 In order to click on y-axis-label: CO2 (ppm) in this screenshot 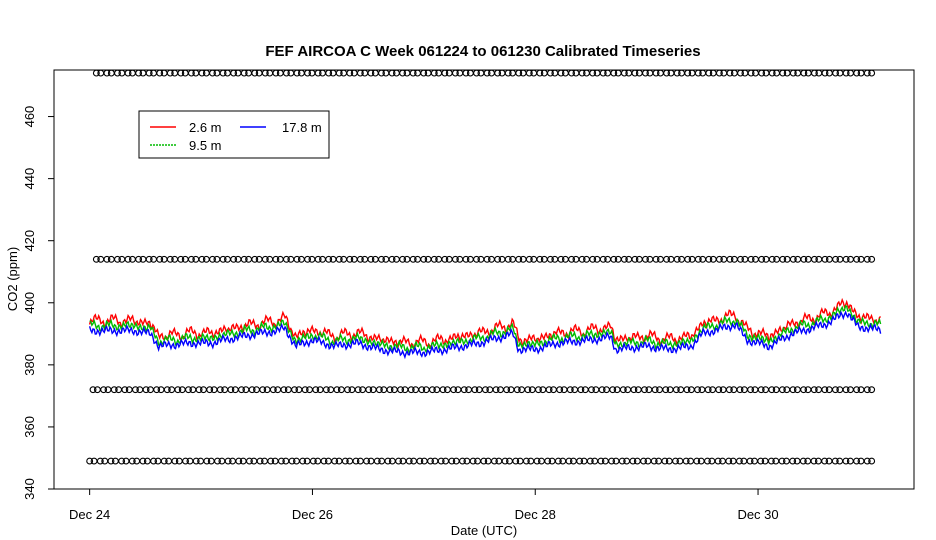, I will do `click(12, 279)`.